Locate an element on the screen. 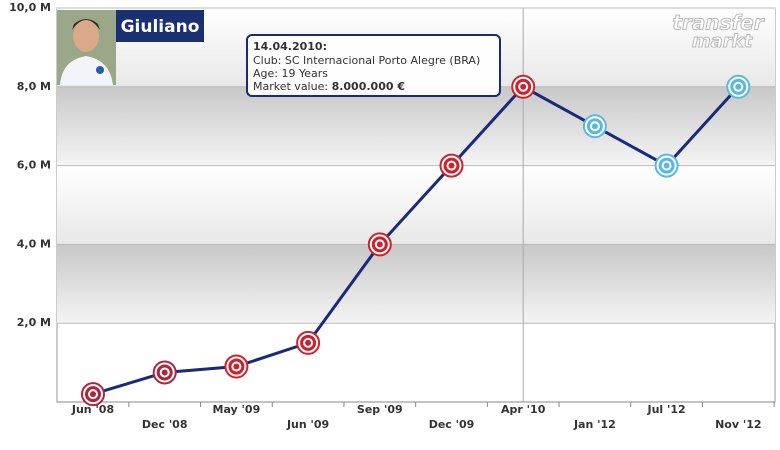 The image size is (780, 450). player-name: Giuliano is located at coordinates (160, 27).